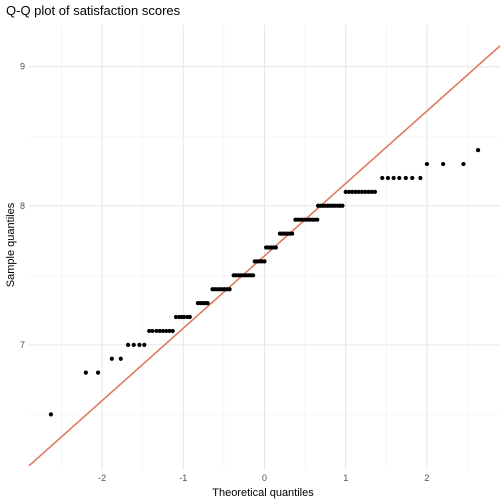  I want to click on x-tick-label: 1, so click(345, 478).